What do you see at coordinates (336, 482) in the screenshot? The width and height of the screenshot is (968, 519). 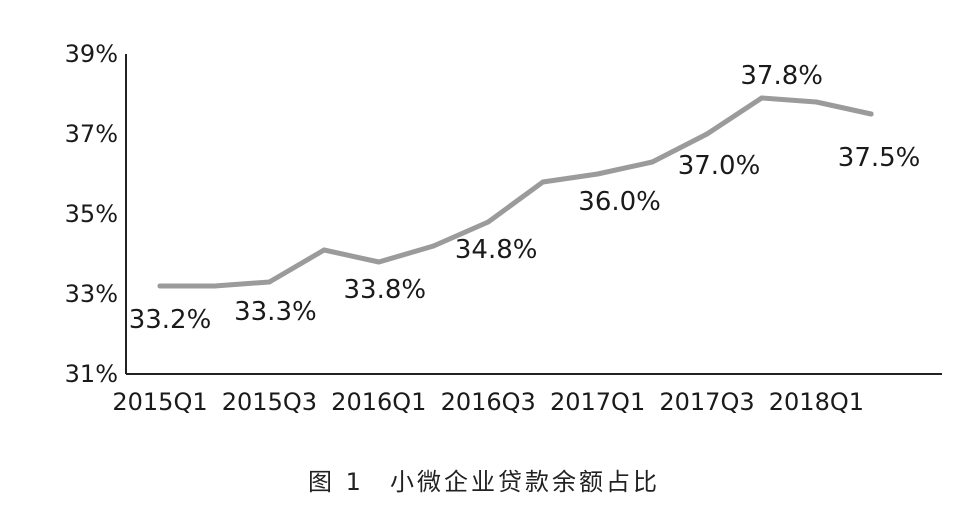 I see `caption-number: 图 1` at bounding box center [336, 482].